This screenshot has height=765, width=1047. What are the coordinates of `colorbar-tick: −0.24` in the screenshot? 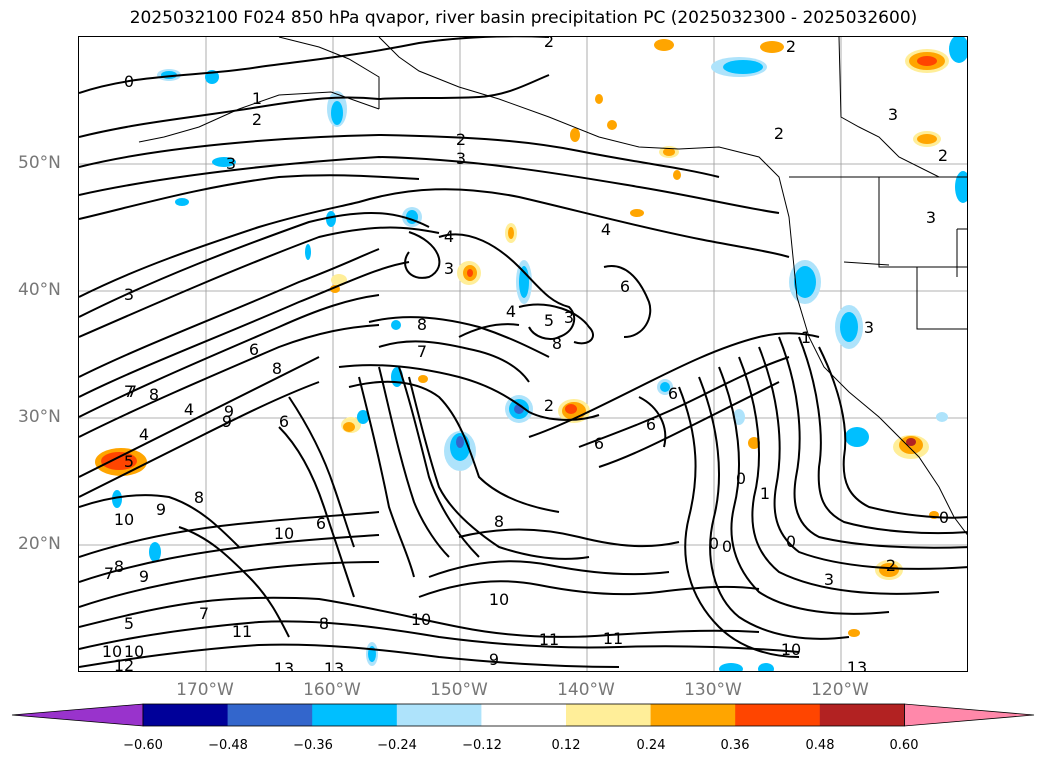 It's located at (397, 745).